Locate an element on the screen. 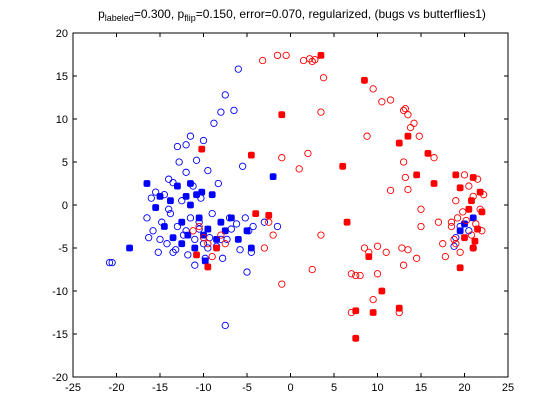 This screenshot has height=420, width=560. x-tick-label: 0 is located at coordinates (290, 388).